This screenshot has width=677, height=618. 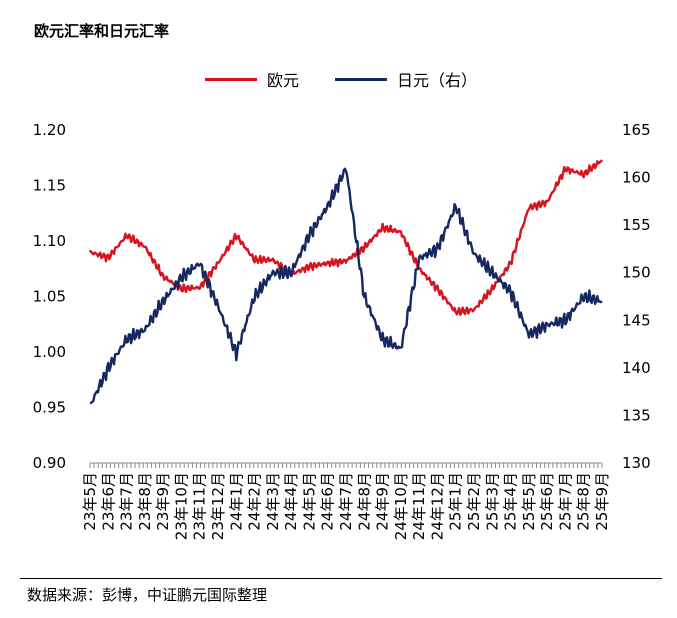 What do you see at coordinates (49, 463) in the screenshot?
I see `y-left-tick-label: 0.90` at bounding box center [49, 463].